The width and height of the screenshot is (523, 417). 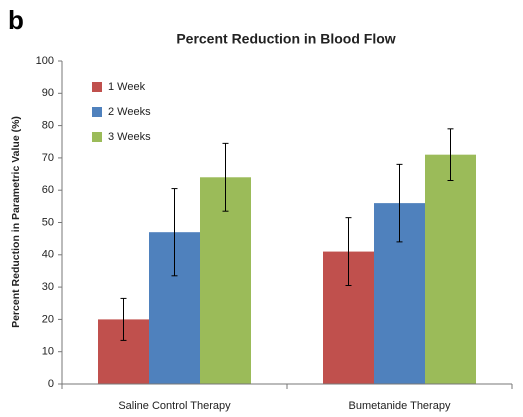 I want to click on y-tick-label: 90, so click(x=48, y=93).